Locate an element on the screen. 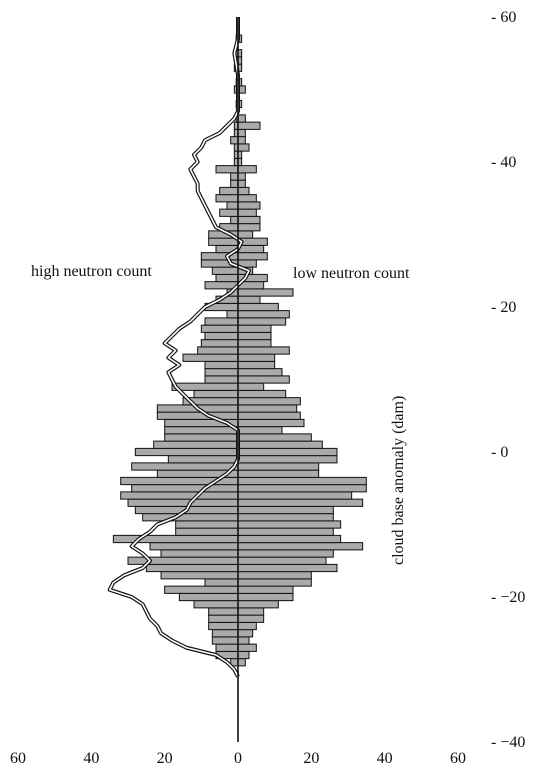 Image resolution: width=536 pixels, height=775 pixels. y-tick-label: - 40 is located at coordinates (503, 162).